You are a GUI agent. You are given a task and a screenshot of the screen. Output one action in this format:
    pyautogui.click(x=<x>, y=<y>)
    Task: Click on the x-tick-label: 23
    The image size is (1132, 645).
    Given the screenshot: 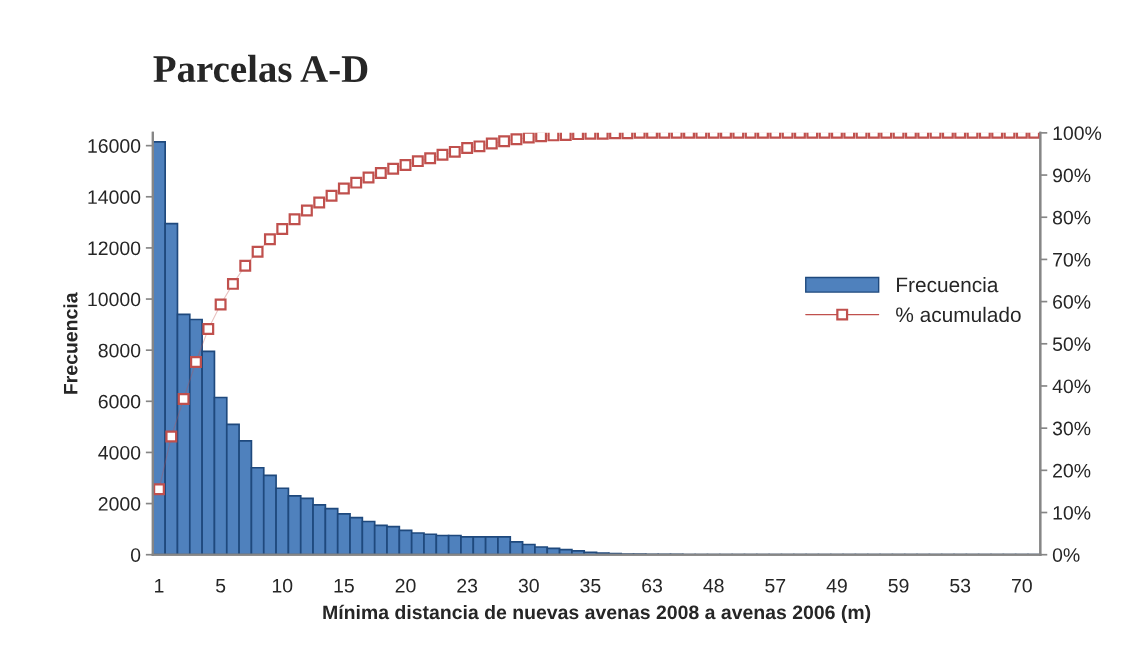 What is the action you would take?
    pyautogui.click(x=467, y=585)
    